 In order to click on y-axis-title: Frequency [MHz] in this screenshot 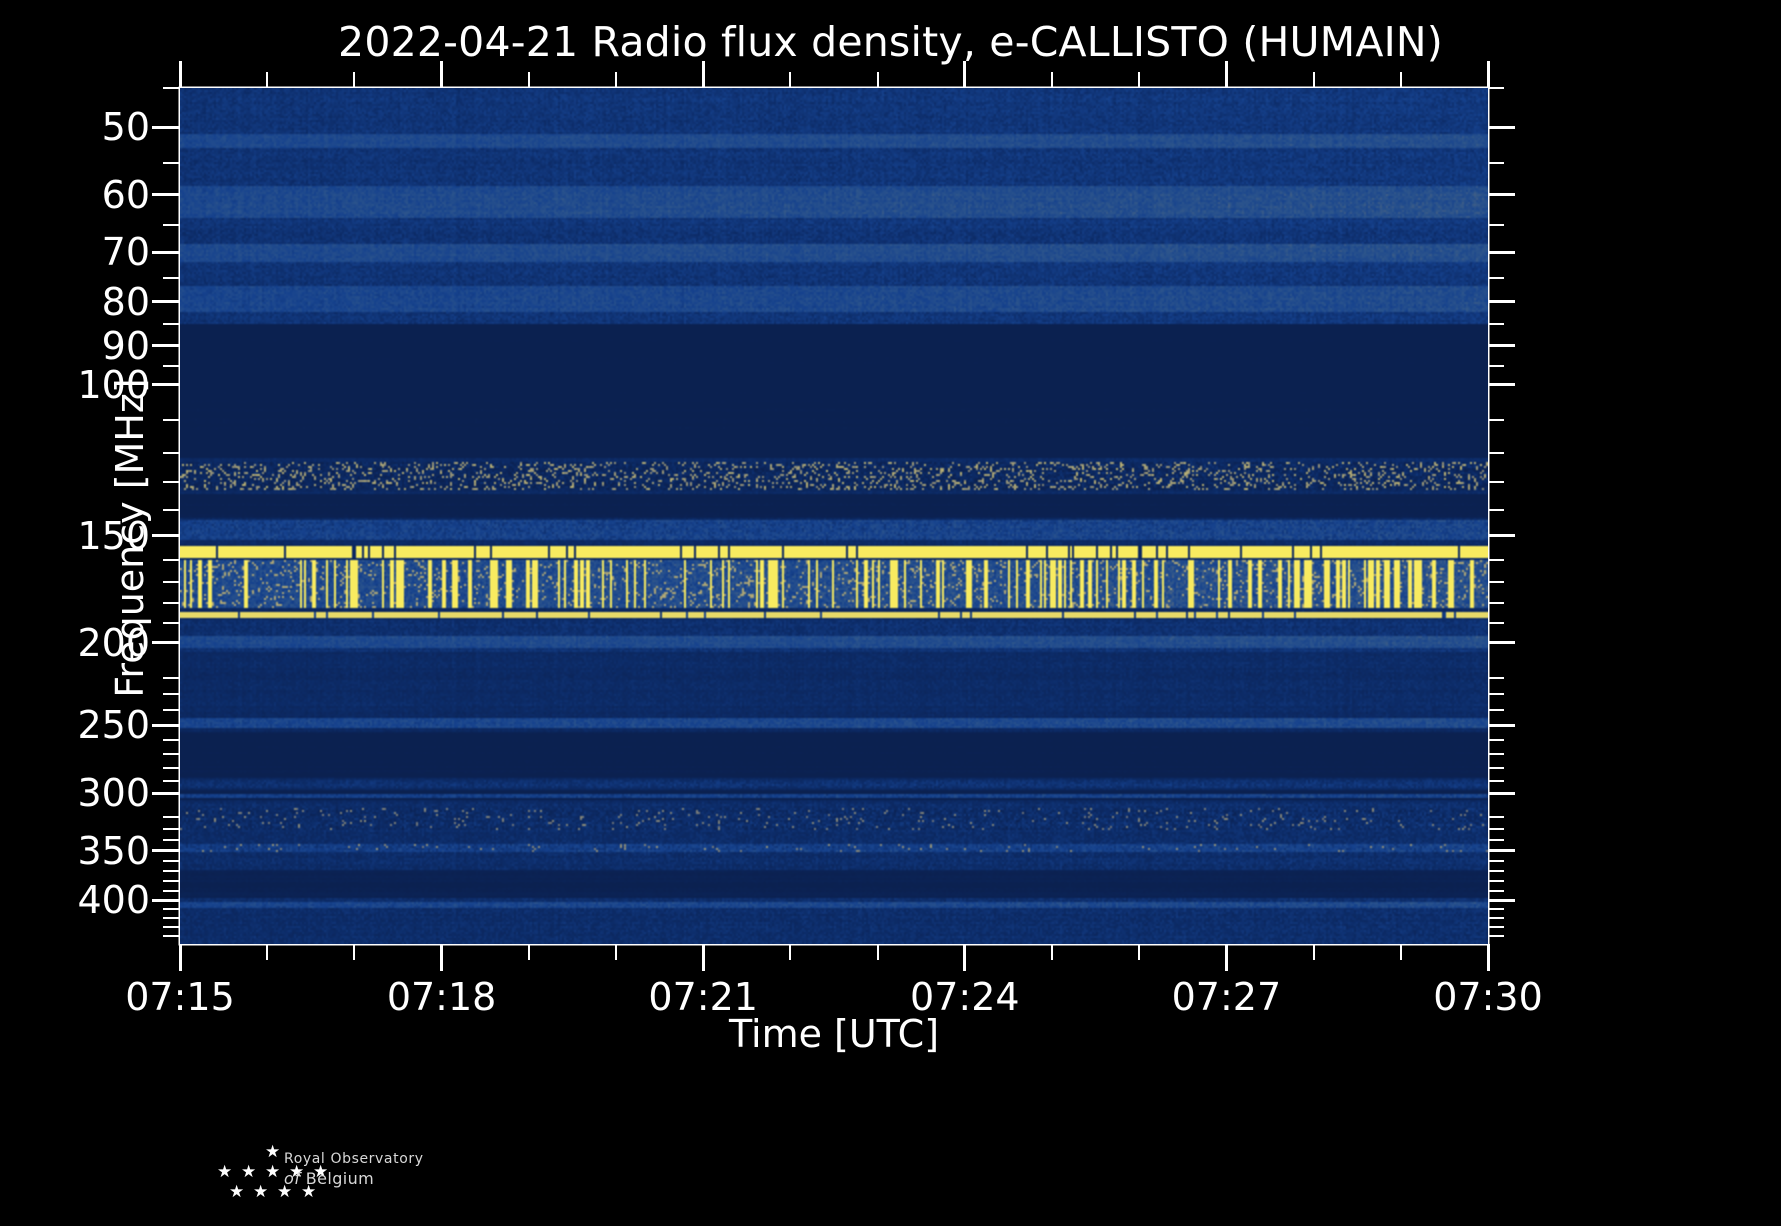, I will do `click(130, 538)`.